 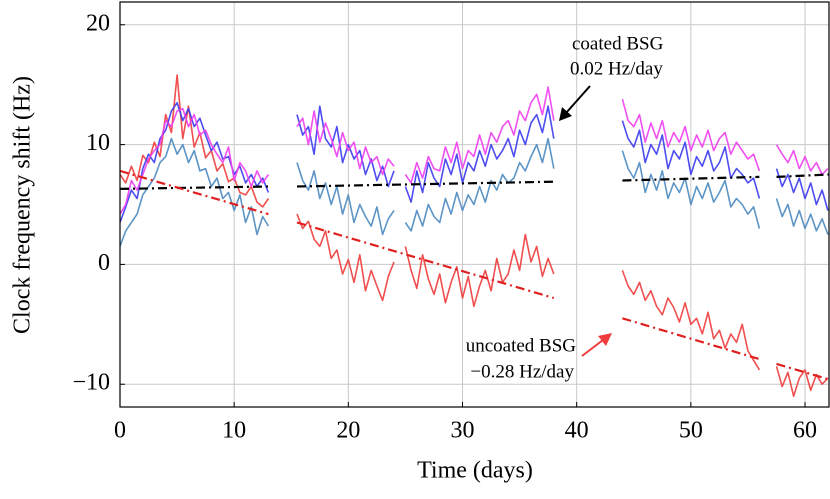 I want to click on y-tick-label: 20, so click(x=98, y=23).